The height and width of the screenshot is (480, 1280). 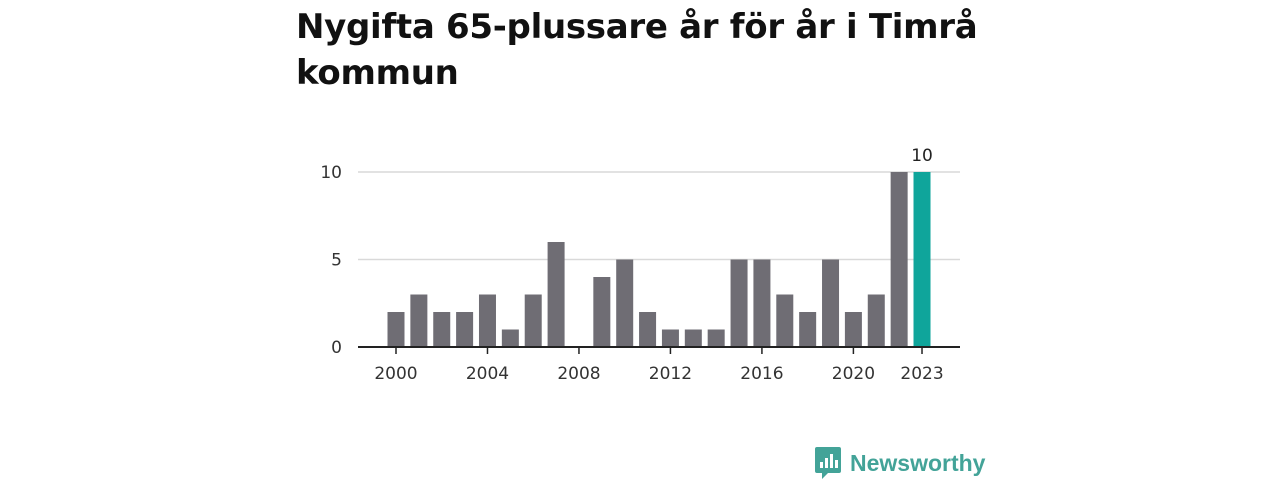 What do you see at coordinates (922, 156) in the screenshot?
I see `bar-value-label: 10` at bounding box center [922, 156].